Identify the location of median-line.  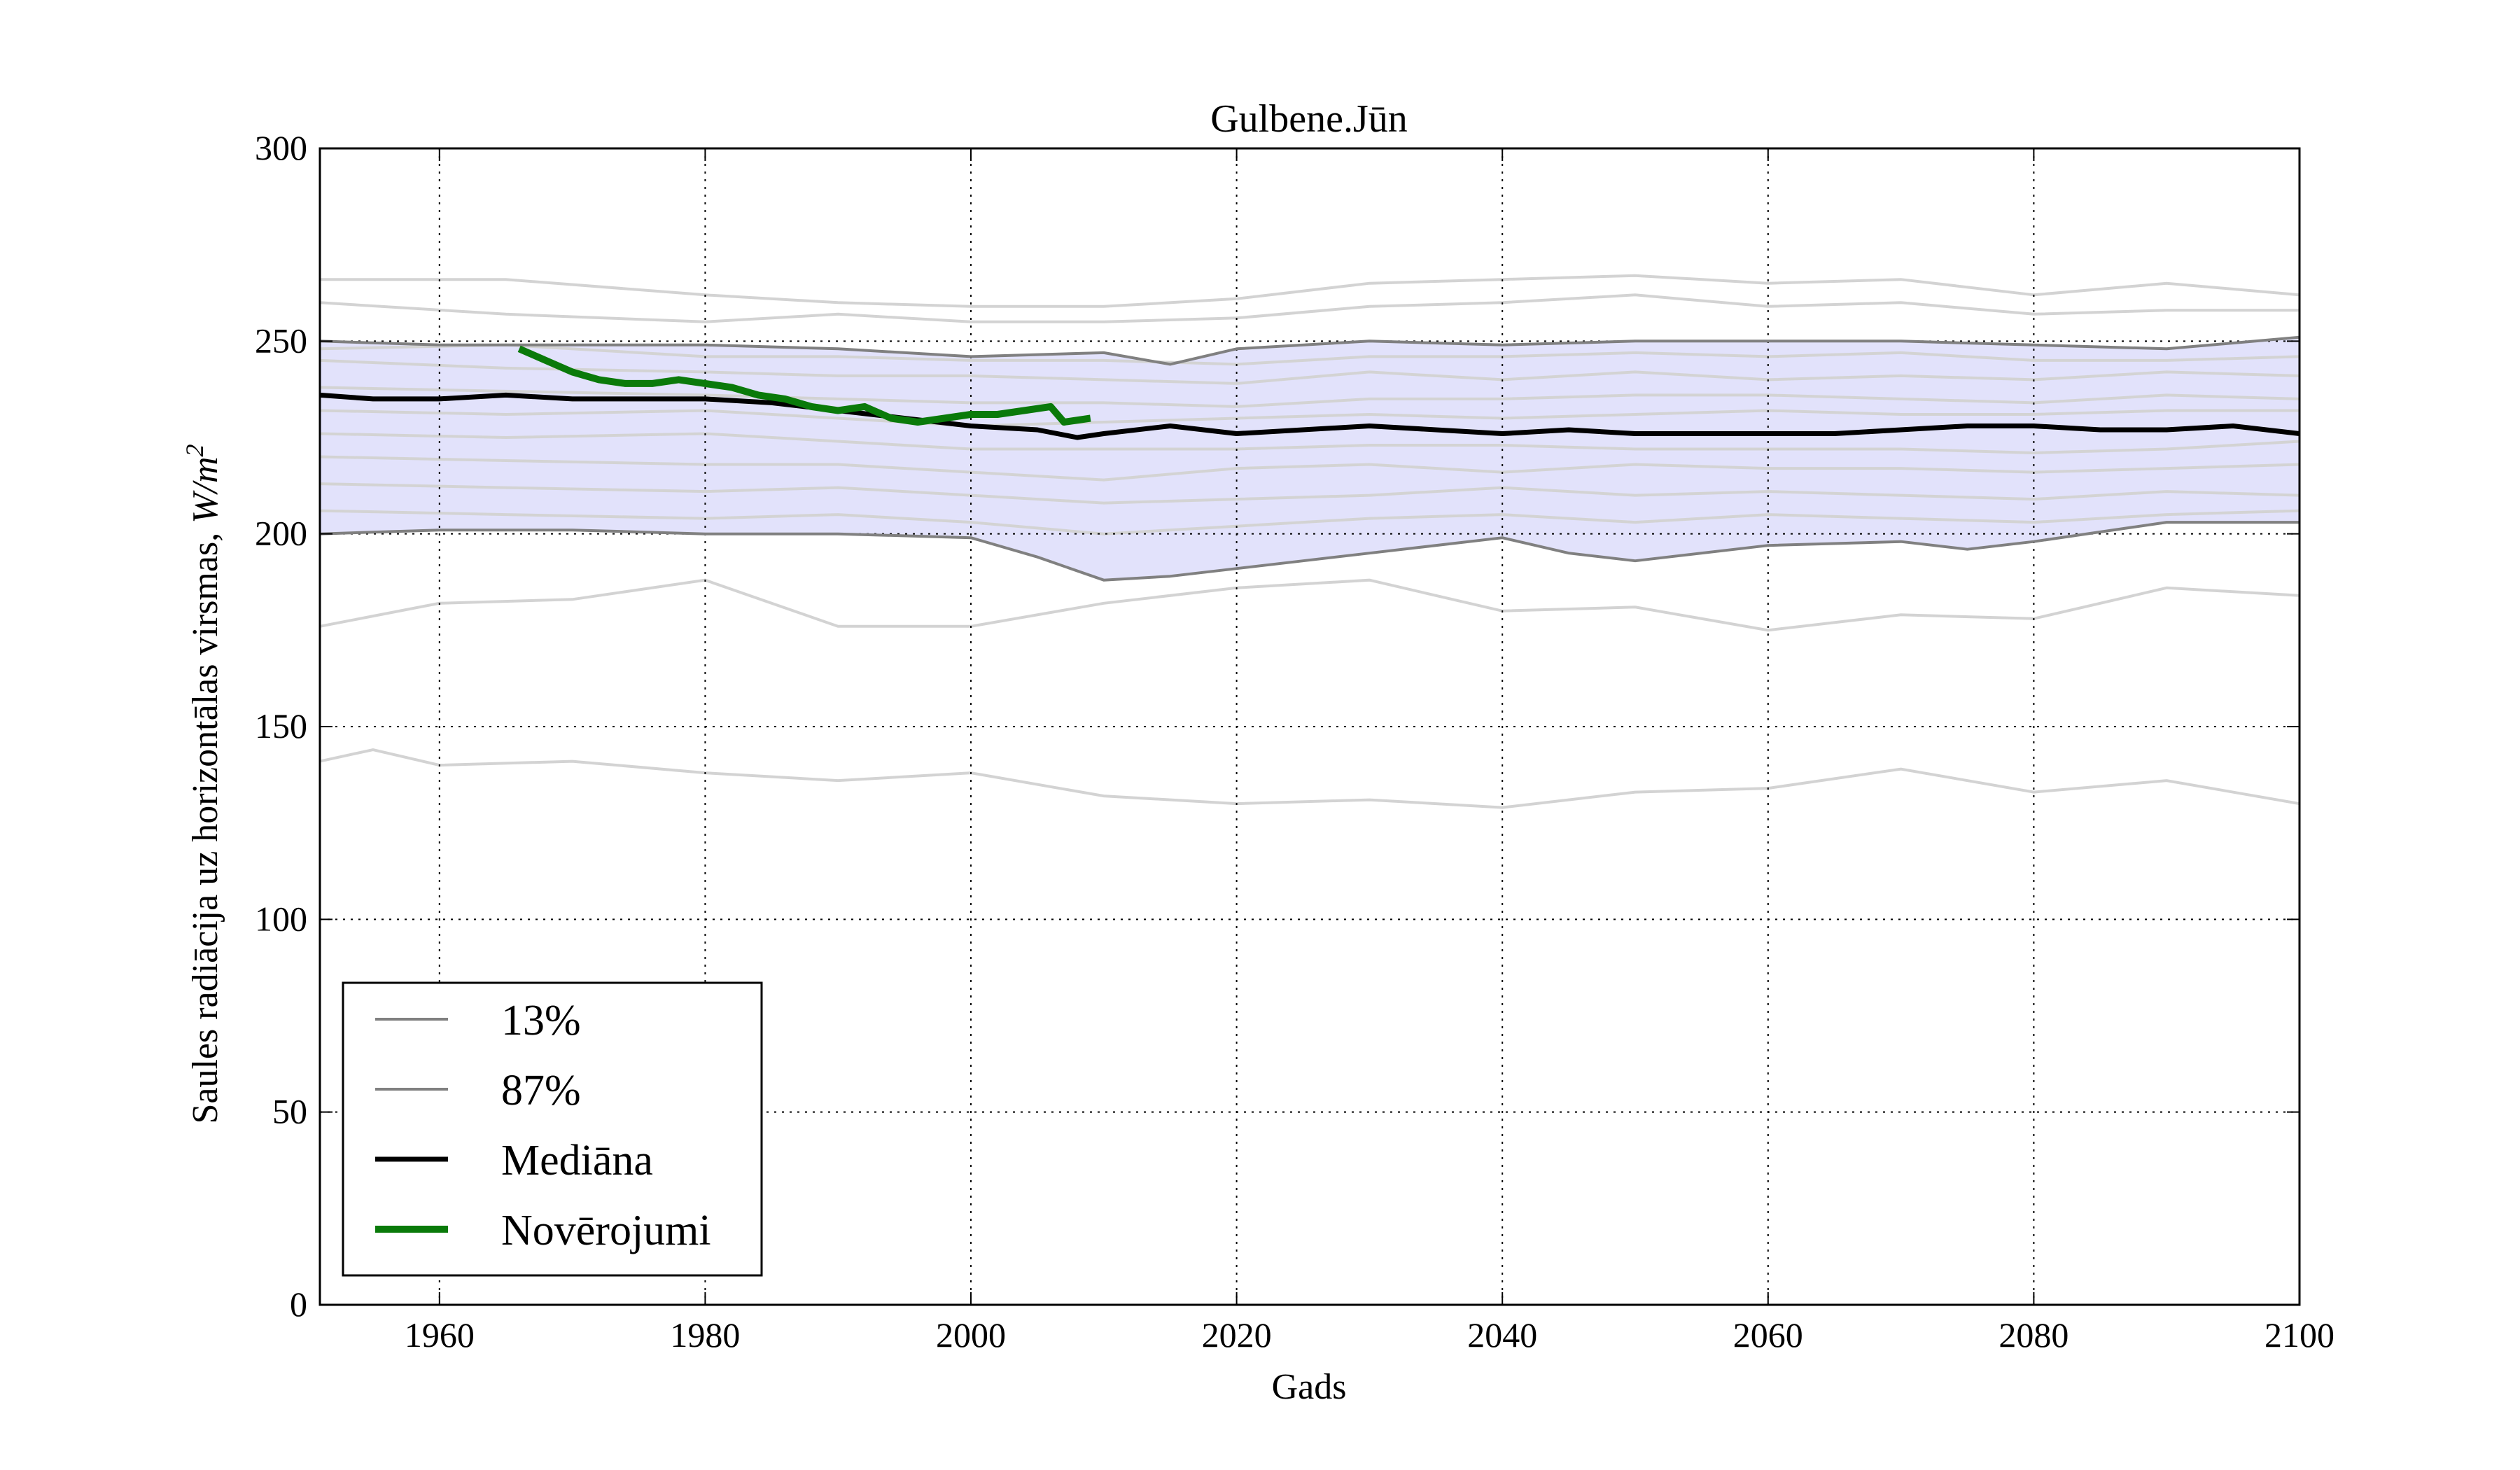
(1309, 416).